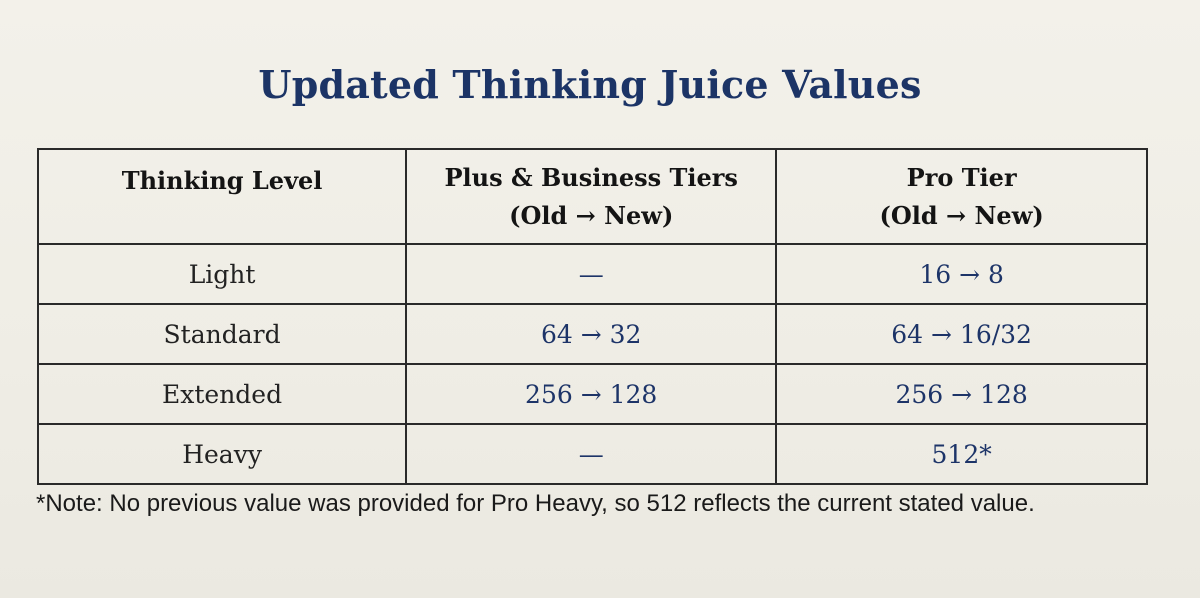  What do you see at coordinates (591, 177) in the screenshot?
I see `header-plus-business-label: Plus & Business Tiers` at bounding box center [591, 177].